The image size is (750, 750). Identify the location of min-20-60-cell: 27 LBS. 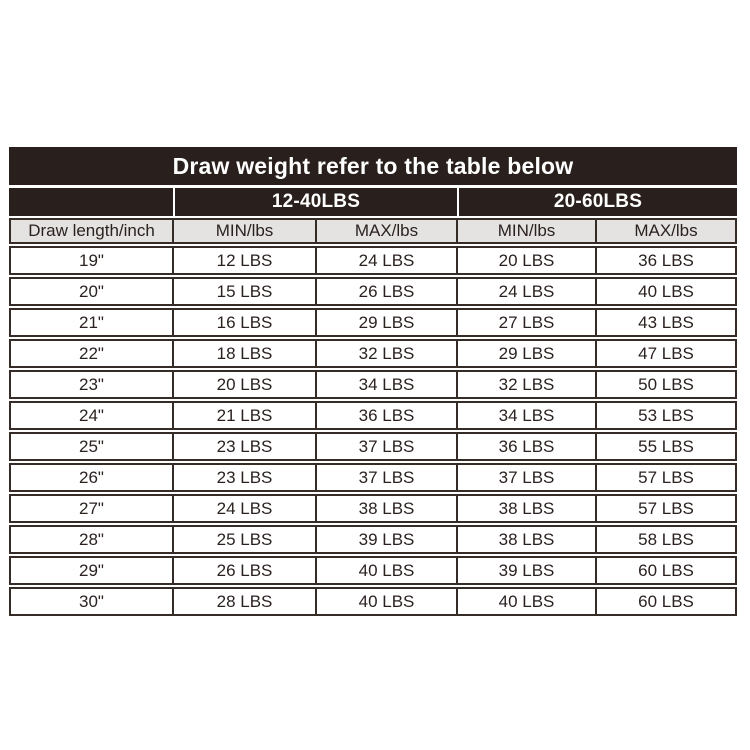
(527, 322).